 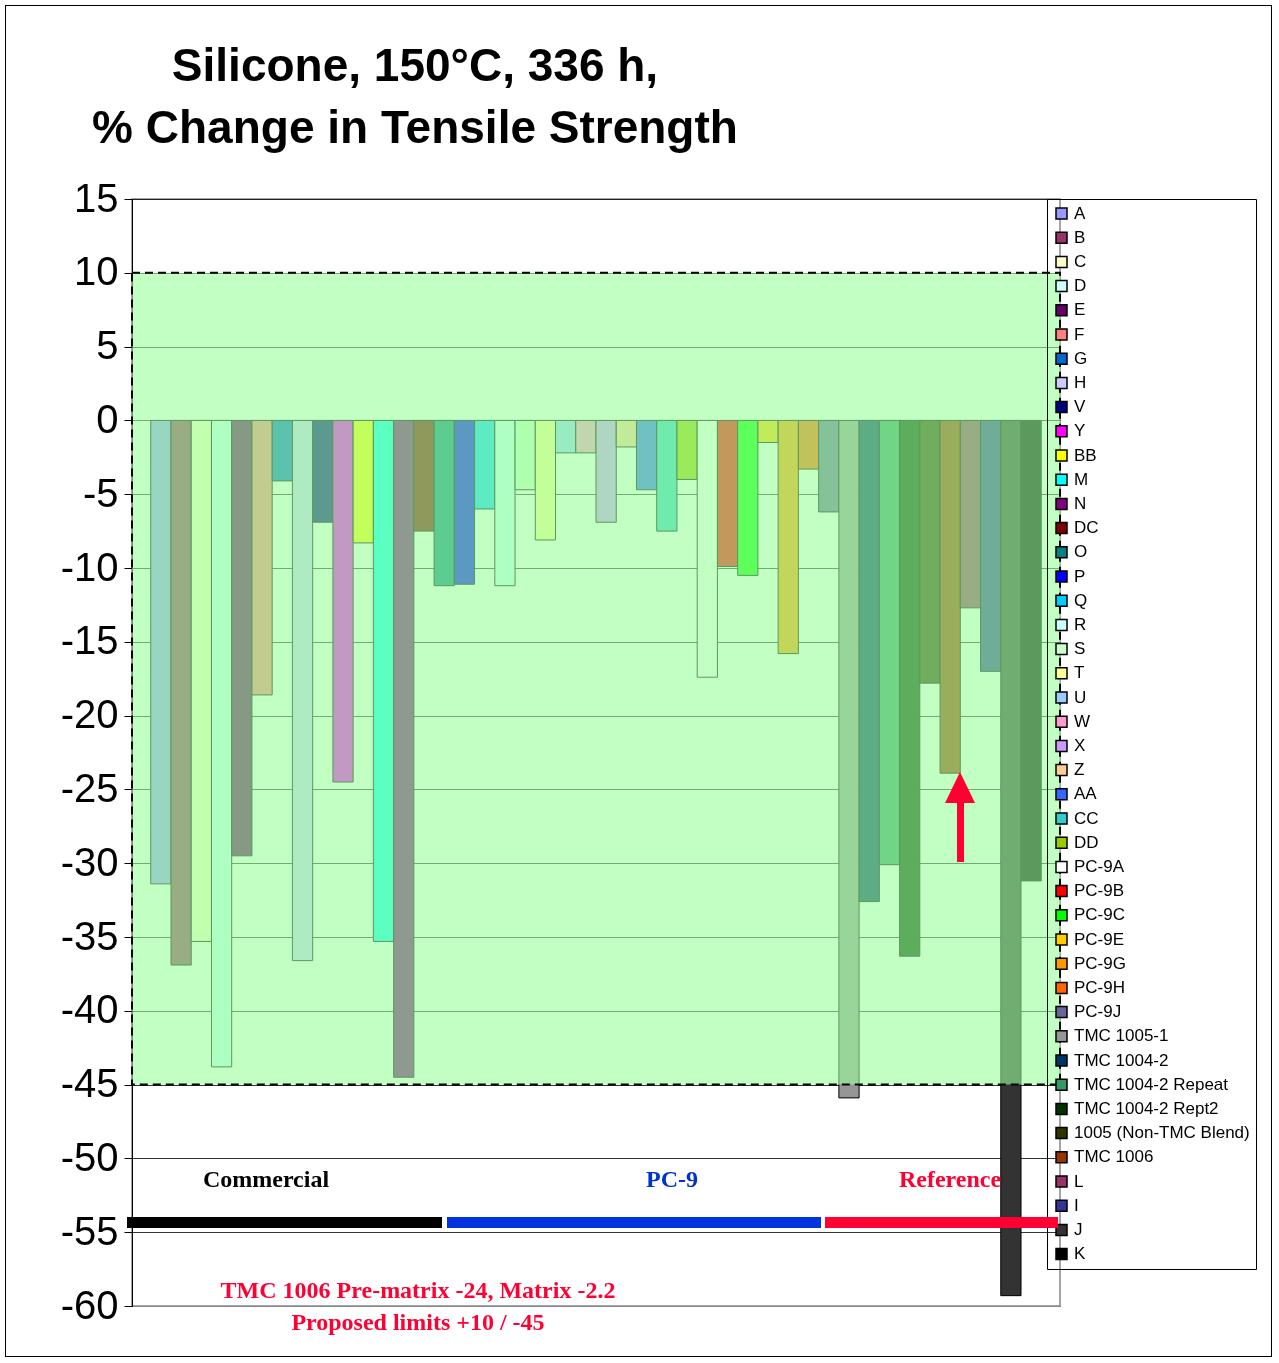 I want to click on legend-label: W, so click(x=1082, y=721).